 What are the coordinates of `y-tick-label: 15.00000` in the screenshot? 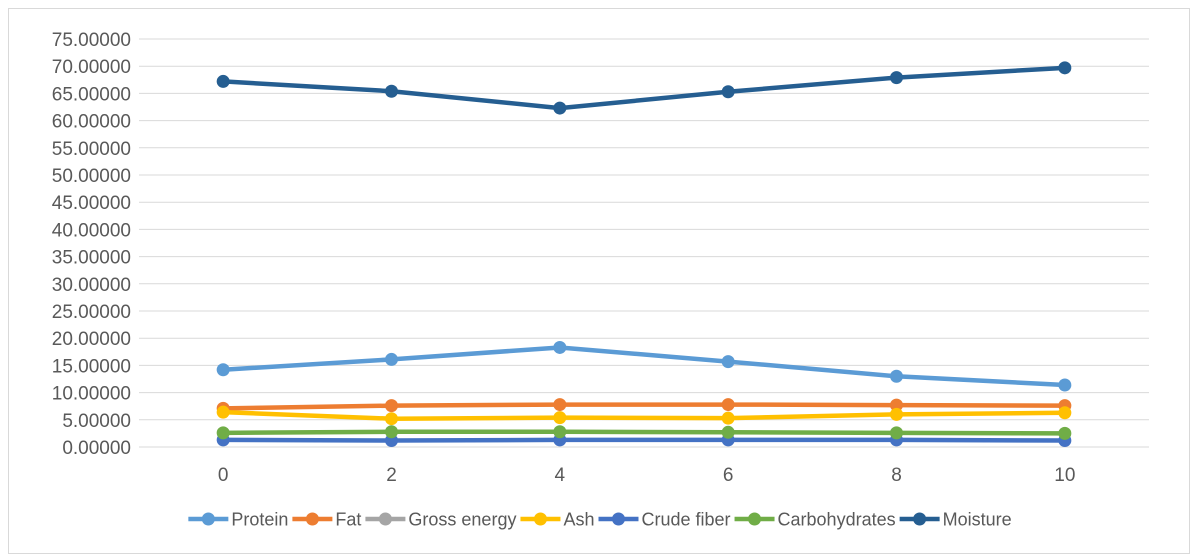 It's located at (91, 366).